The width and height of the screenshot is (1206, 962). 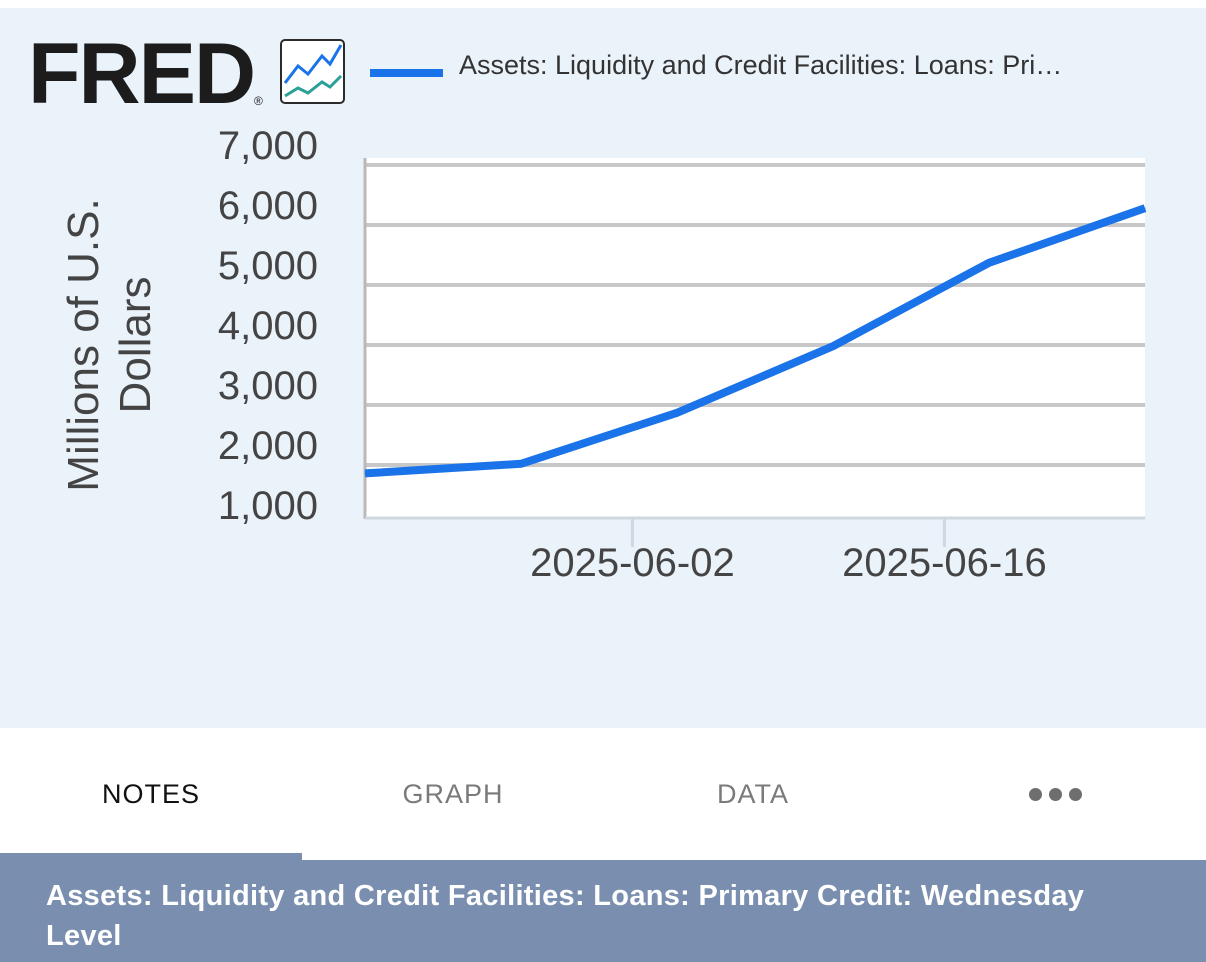 I want to click on tab-data-label: DATA, so click(x=752, y=793).